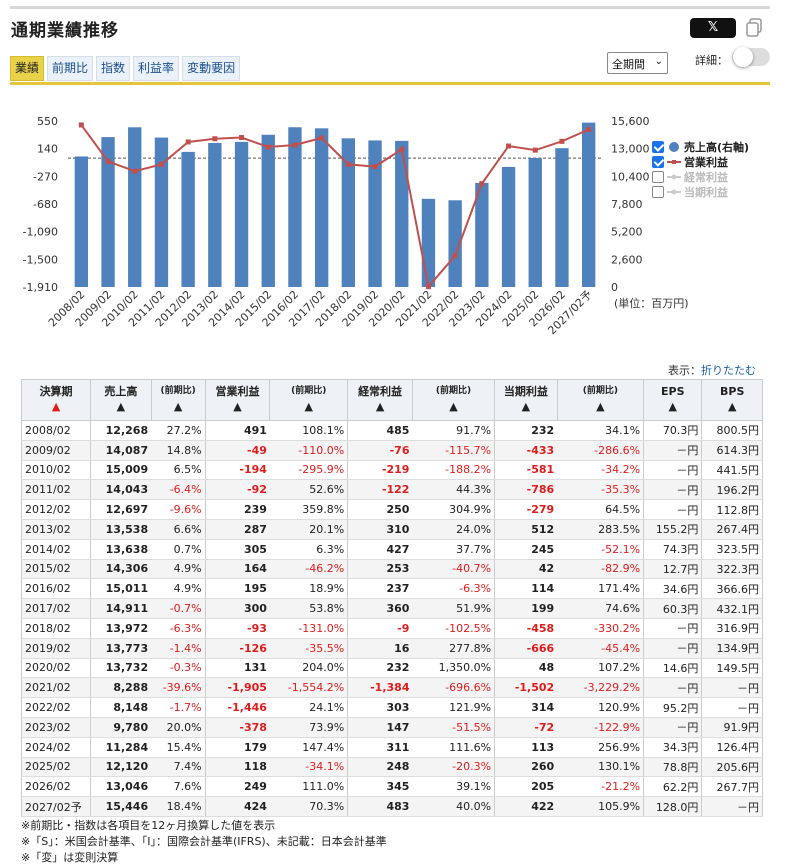 The width and height of the screenshot is (785, 866). I want to click on table-cell: 105.9%, so click(600, 806).